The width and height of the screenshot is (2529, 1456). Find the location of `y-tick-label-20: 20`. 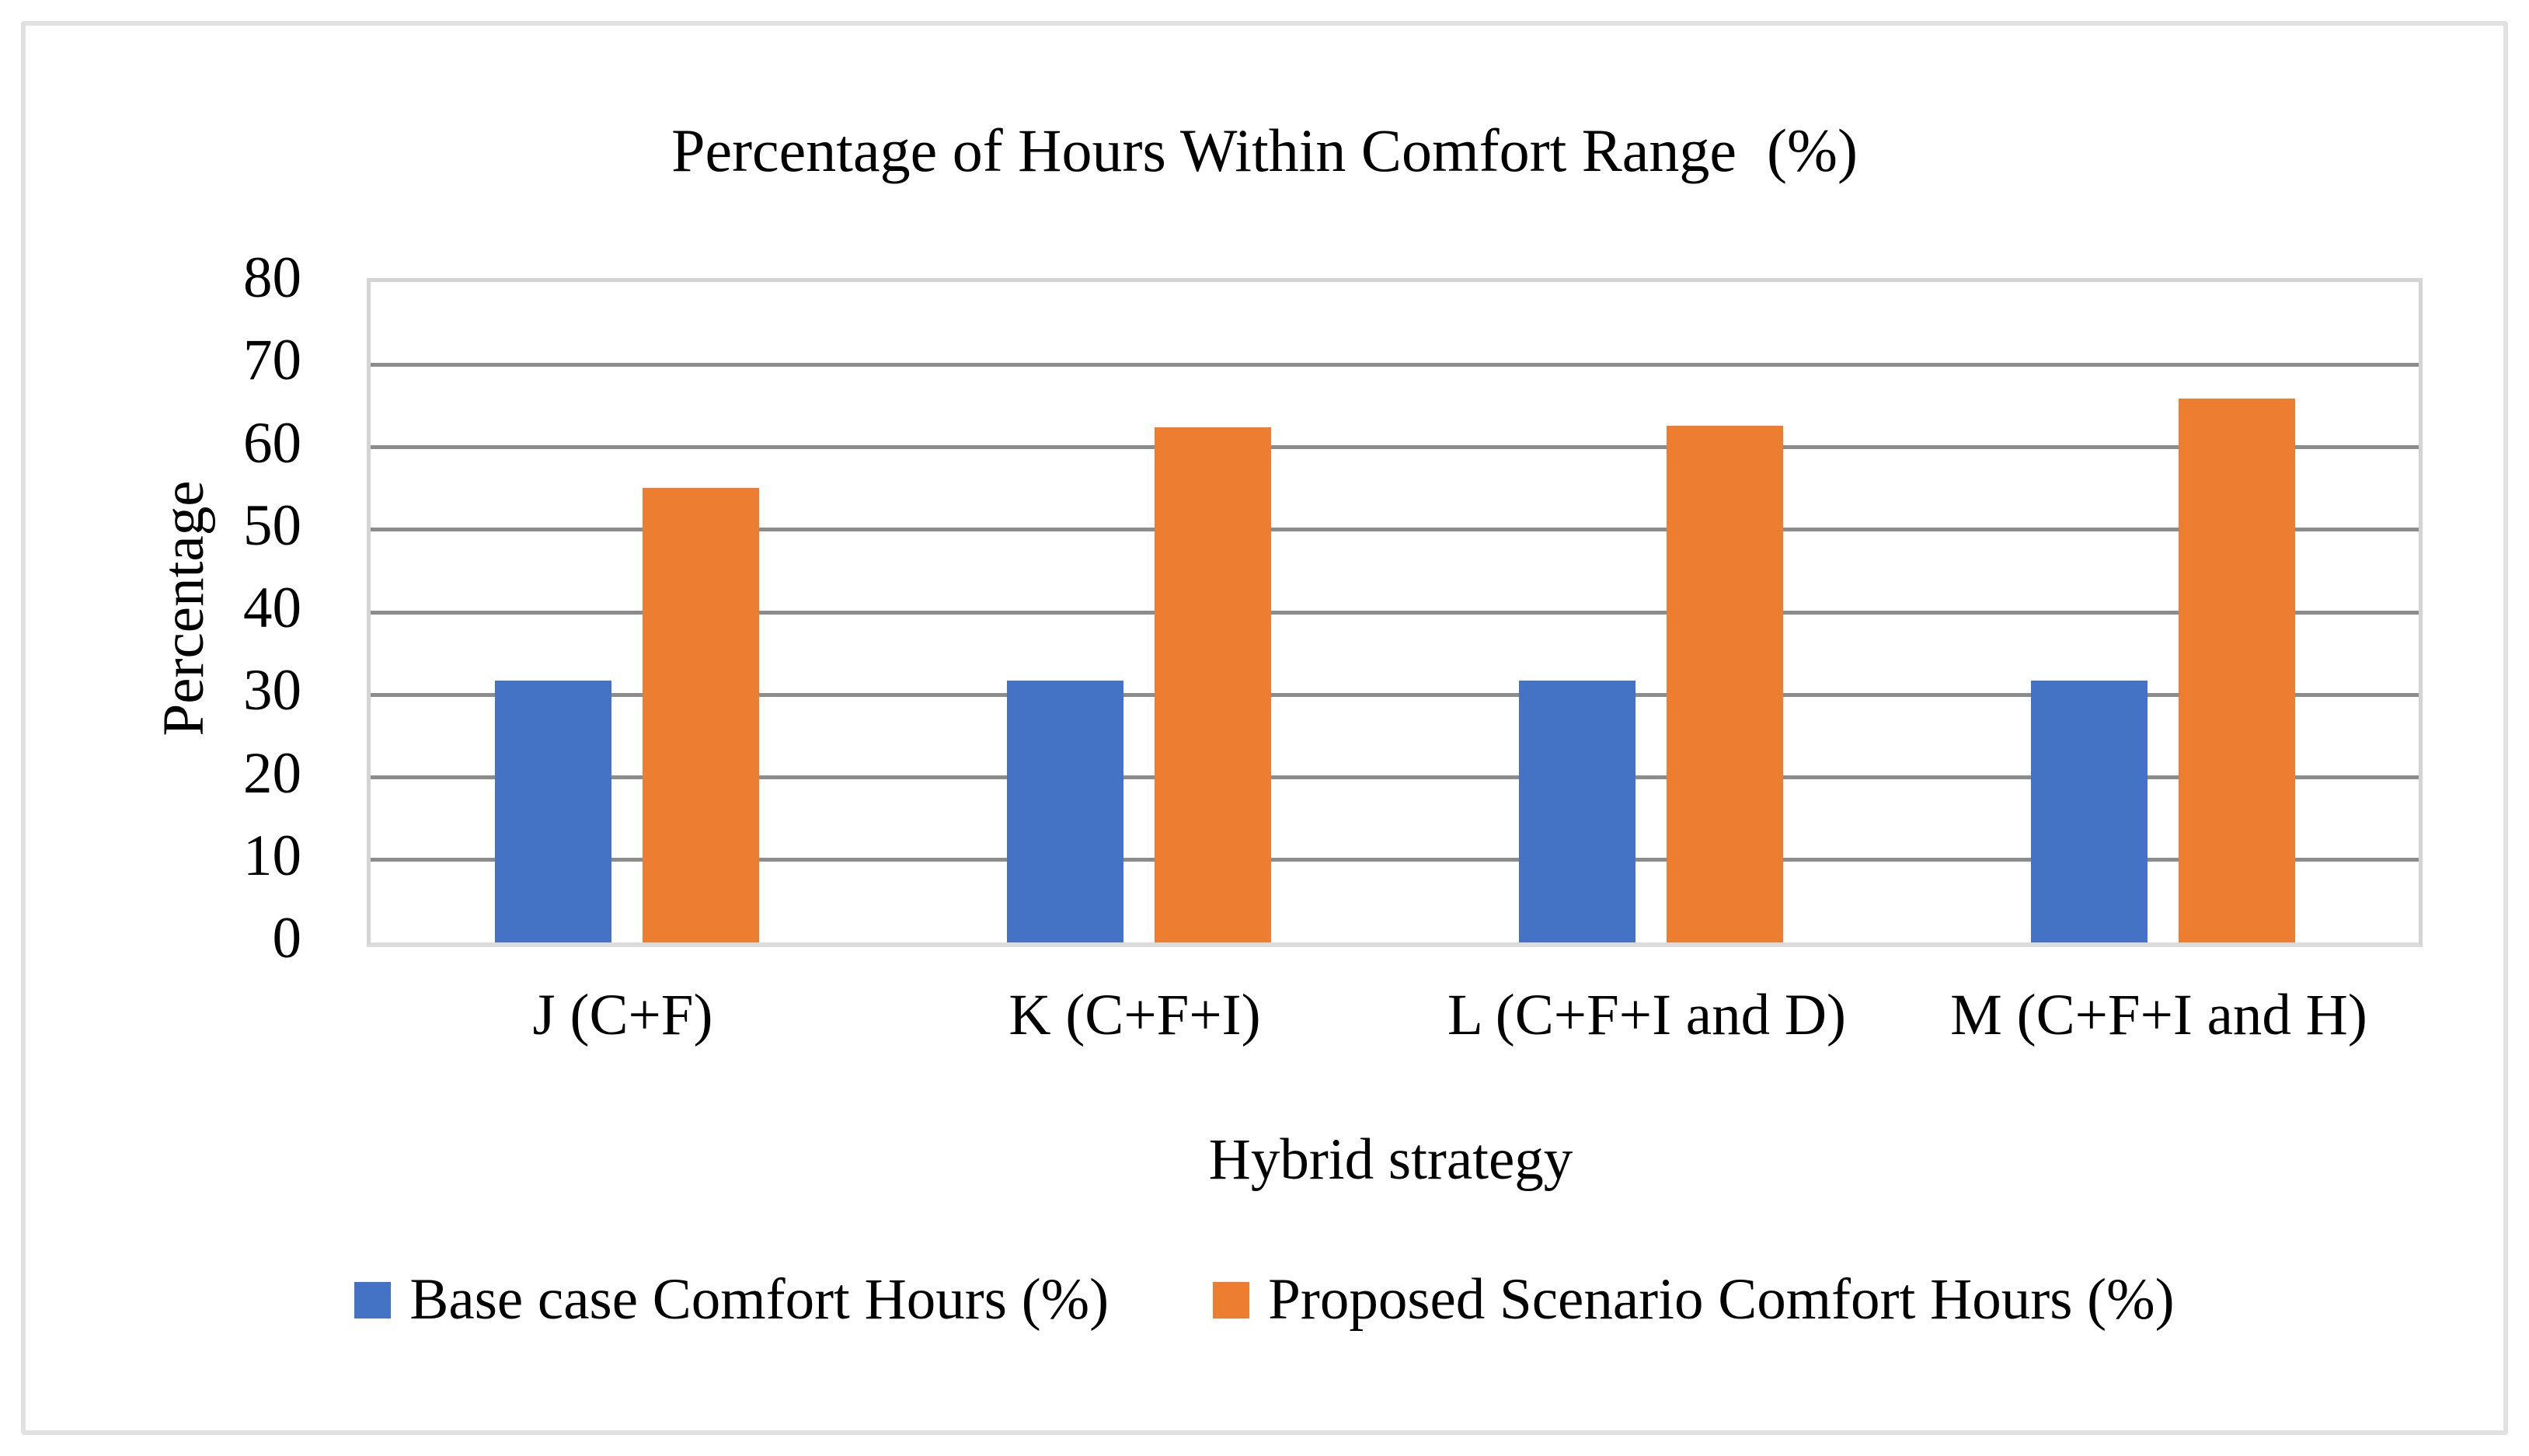

y-tick-label-20: 20 is located at coordinates (272, 773).